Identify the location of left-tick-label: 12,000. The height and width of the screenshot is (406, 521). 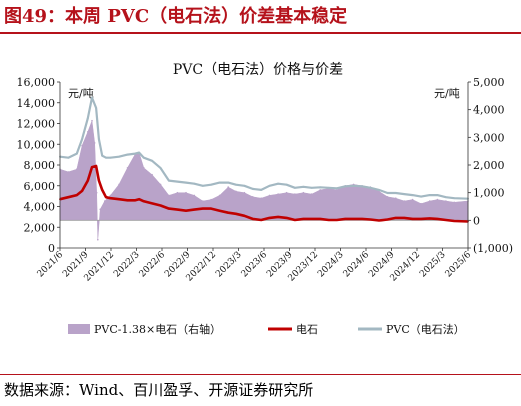
(36, 124).